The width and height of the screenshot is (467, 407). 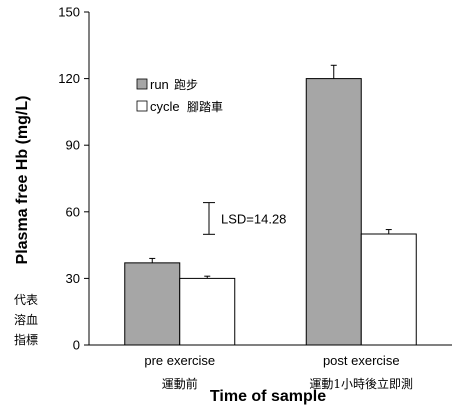 What do you see at coordinates (278, 372) in the screenshot?
I see `category-labels: pre exercise 運動前 post exercise 運動1小時後立即測` at bounding box center [278, 372].